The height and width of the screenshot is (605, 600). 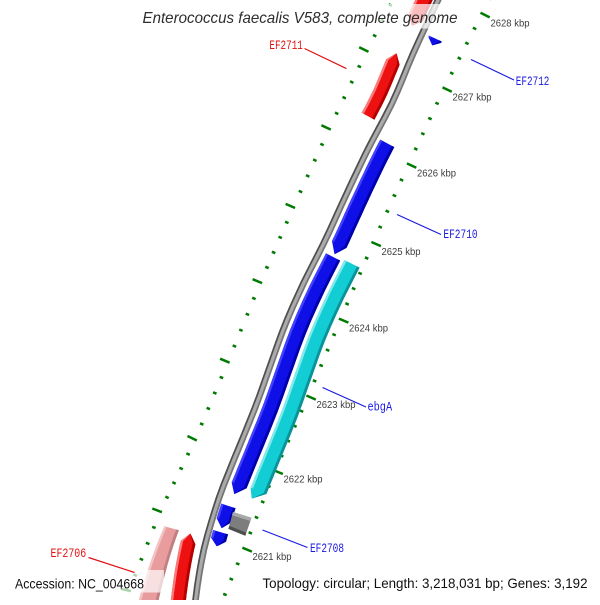 What do you see at coordinates (472, 98) in the screenshot?
I see `svg-text: 2627 kbp` at bounding box center [472, 98].